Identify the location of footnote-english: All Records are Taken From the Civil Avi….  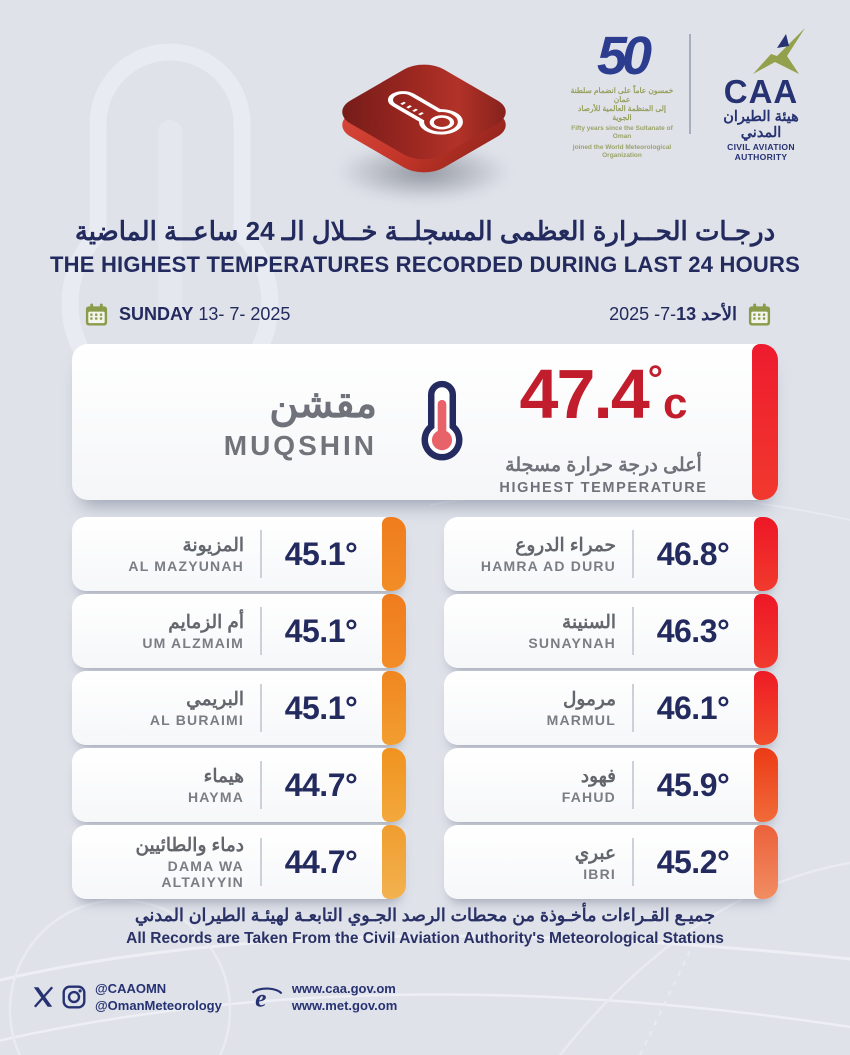
(425, 938).